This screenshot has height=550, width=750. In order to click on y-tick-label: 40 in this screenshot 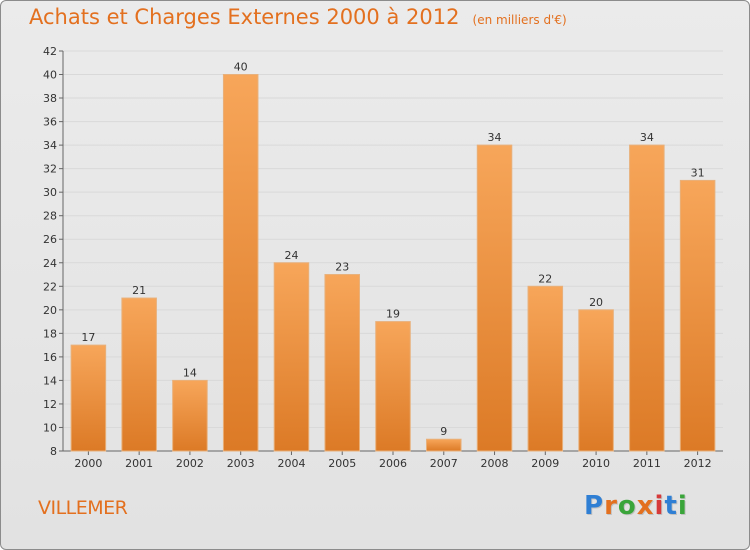, I will do `click(50, 75)`.